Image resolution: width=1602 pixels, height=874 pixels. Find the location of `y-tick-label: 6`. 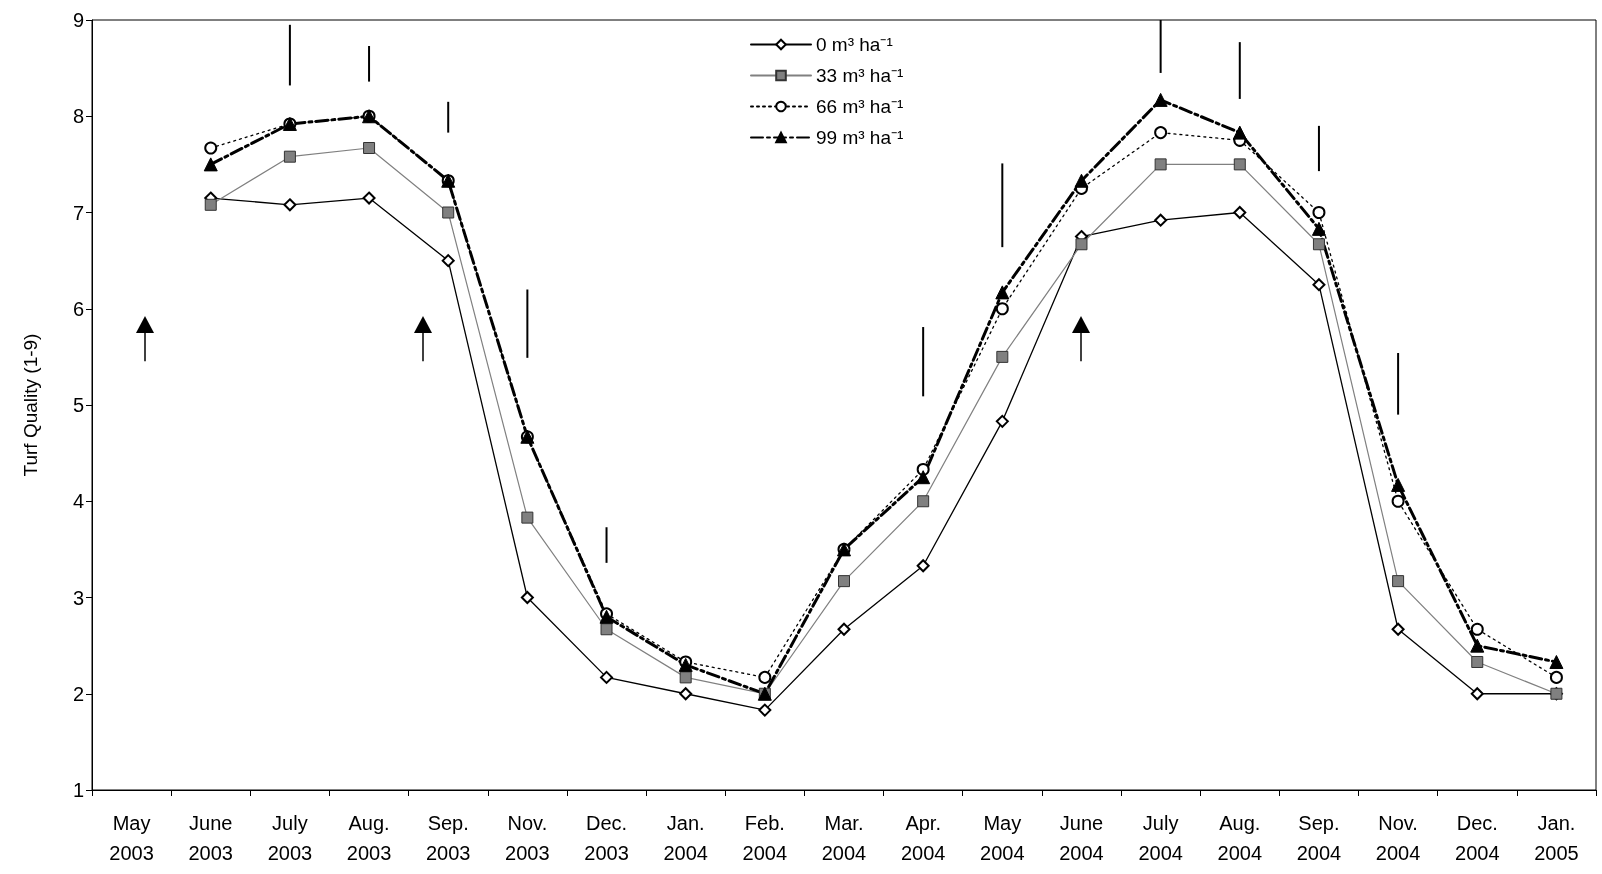

y-tick-label: 6 is located at coordinates (78, 308).